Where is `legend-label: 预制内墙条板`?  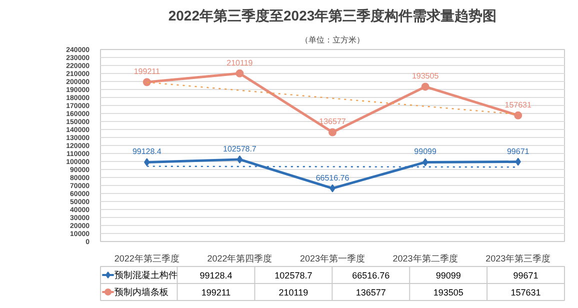 legend-label: 预制内墙条板 is located at coordinates (141, 292).